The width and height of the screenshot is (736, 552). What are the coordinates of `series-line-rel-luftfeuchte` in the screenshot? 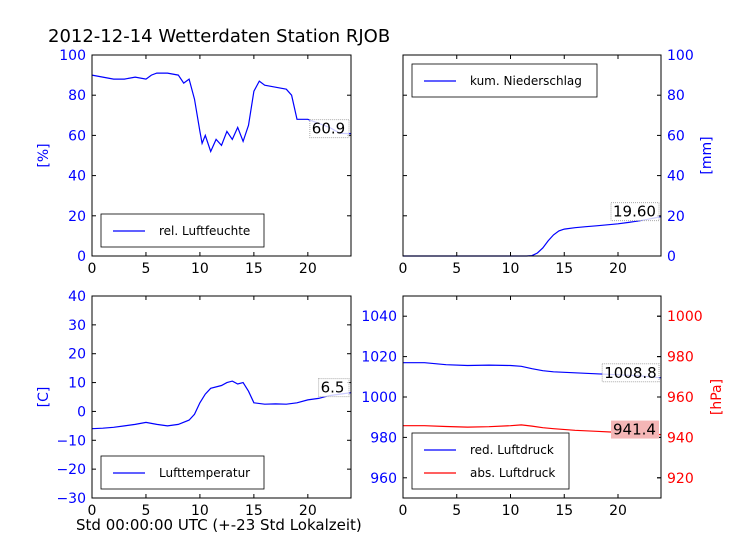 It's located at (221, 113).